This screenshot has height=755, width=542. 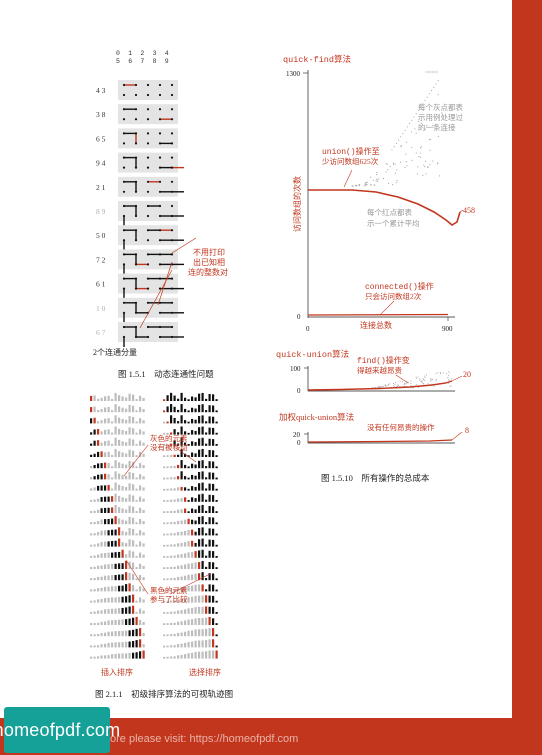 I want to click on selection-sort-label: 选择排序, so click(x=205, y=672).